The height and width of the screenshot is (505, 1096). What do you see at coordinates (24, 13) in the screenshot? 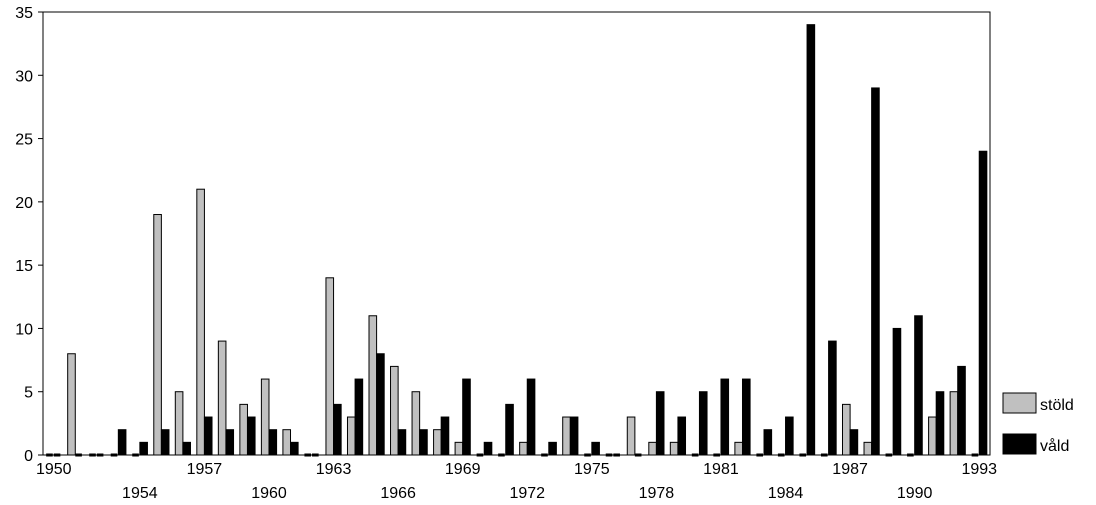
I see `y-tick-label: 35` at bounding box center [24, 13].